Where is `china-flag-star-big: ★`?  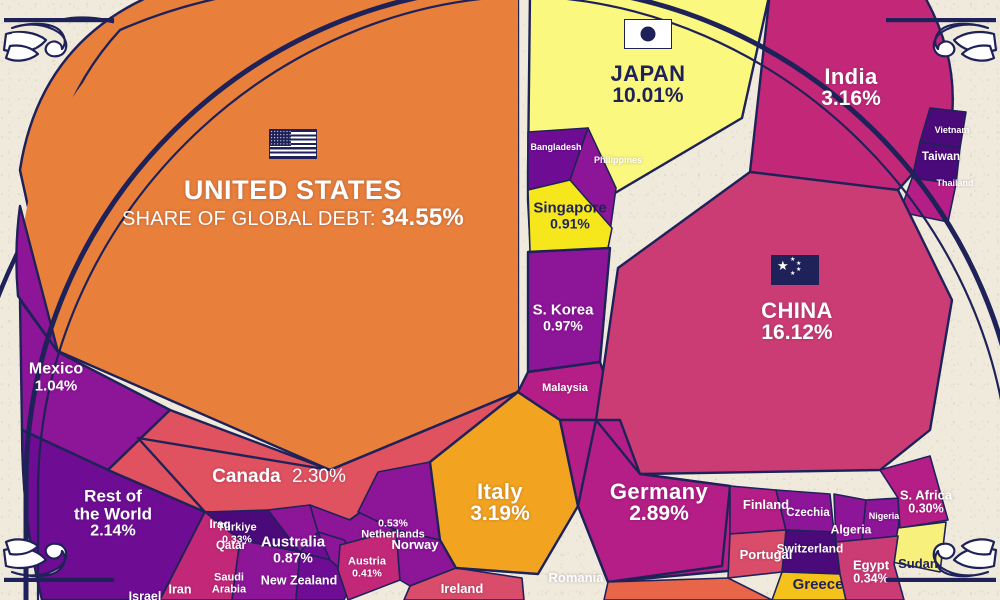
china-flag-star-big: ★ is located at coordinates (783, 265).